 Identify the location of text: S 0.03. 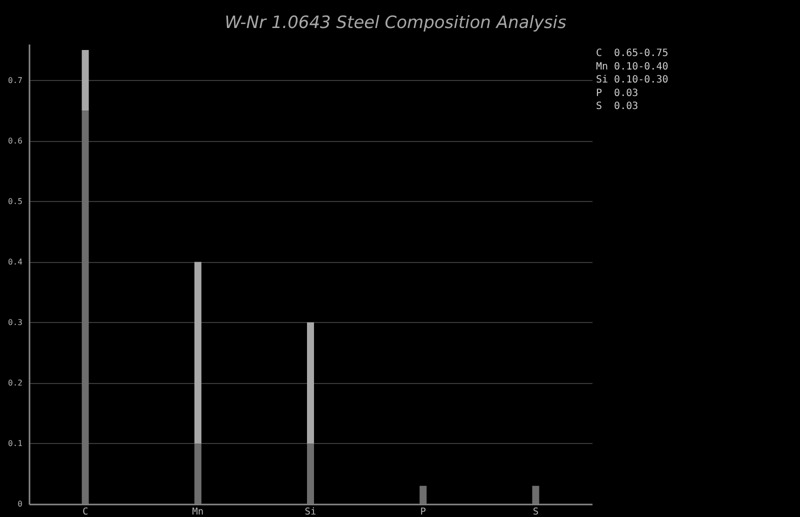
(617, 106).